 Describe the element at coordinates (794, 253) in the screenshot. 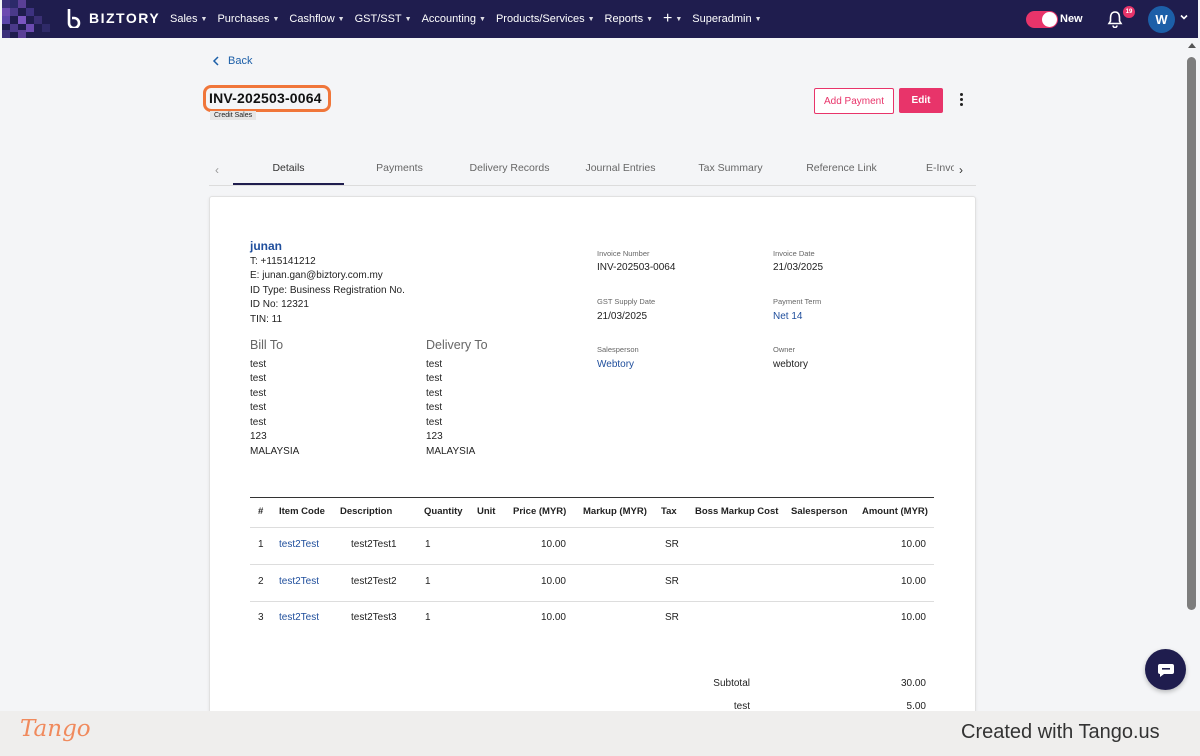

I see `invoice-date-label: Invoice Date` at that location.